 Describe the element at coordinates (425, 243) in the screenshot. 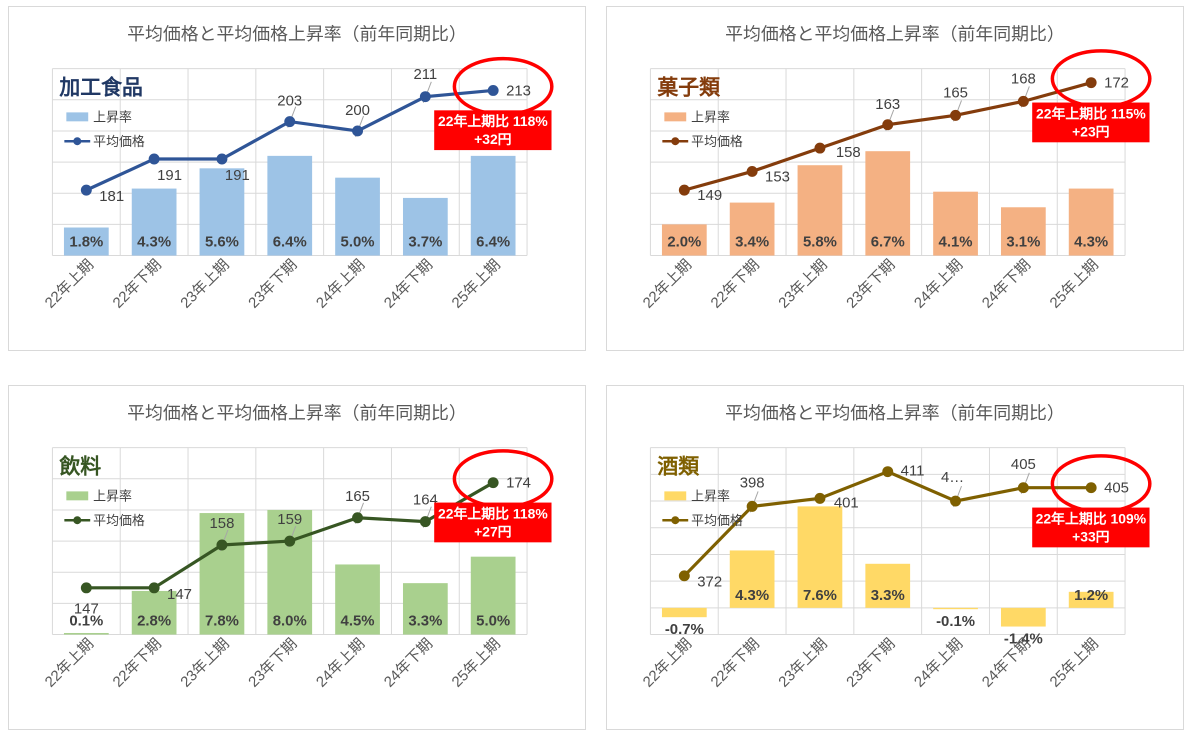

I see `bar-value-label: 3.7%` at that location.